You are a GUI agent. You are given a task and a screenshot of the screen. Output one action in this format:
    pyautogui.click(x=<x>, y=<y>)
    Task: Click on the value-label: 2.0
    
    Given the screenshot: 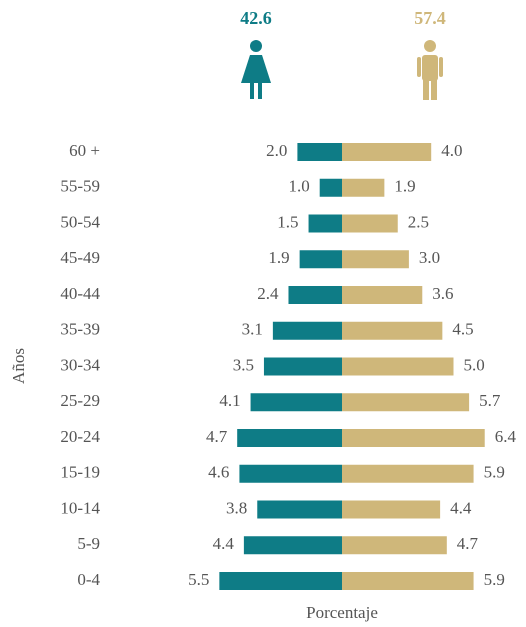 What is the action you would take?
    pyautogui.click(x=276, y=150)
    